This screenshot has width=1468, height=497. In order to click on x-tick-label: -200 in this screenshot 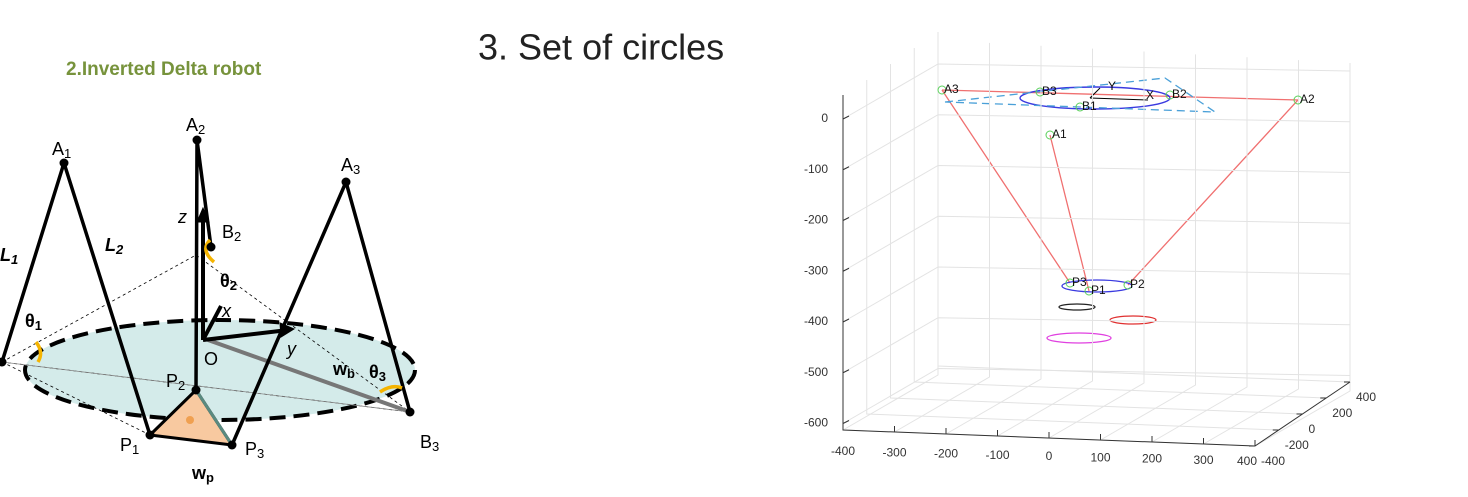, I will do `click(946, 454)`.